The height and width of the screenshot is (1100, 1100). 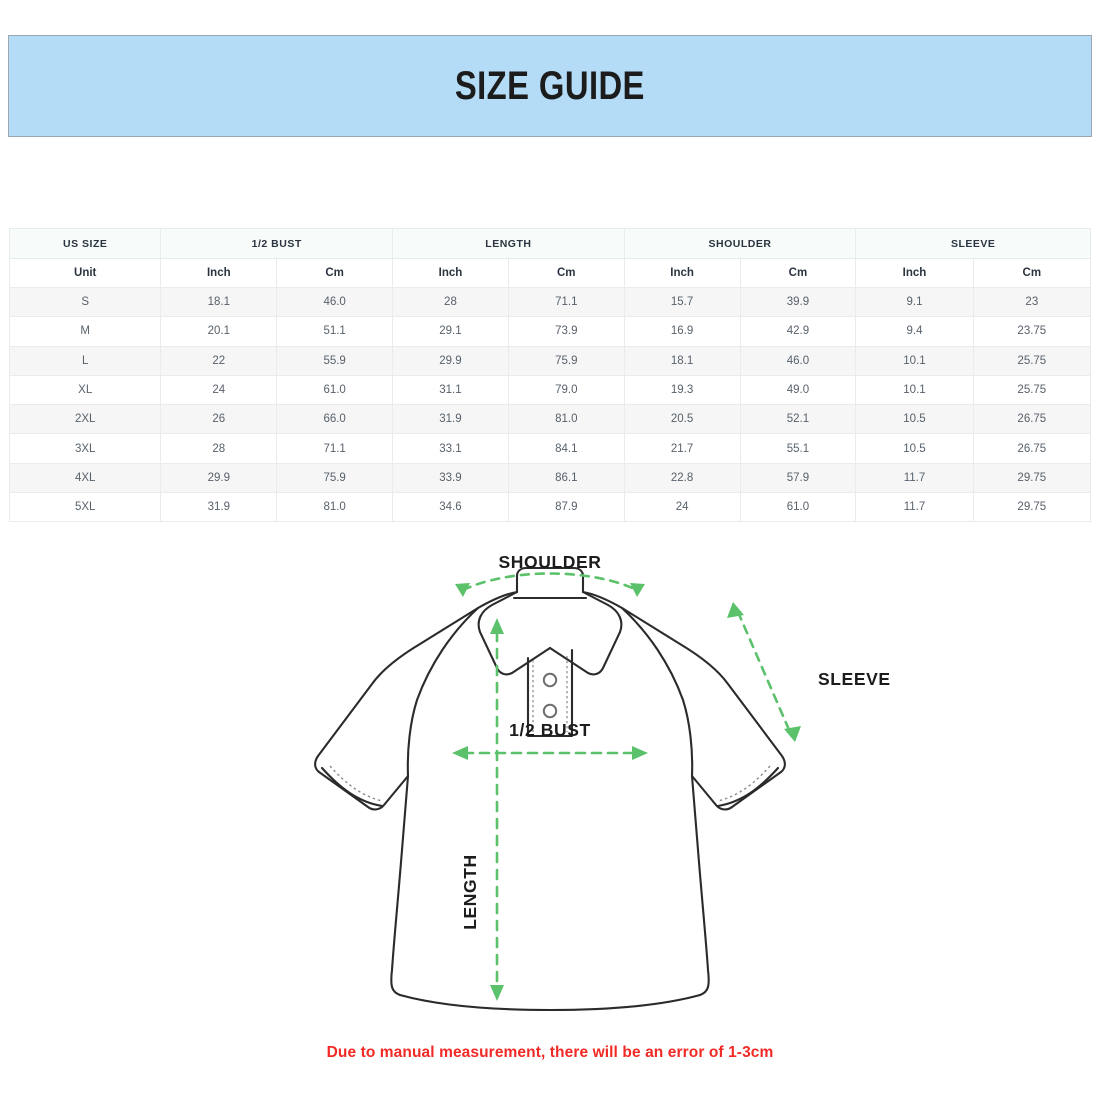 I want to click on unit-header-row: Unit Inch Cm Inch Cm Inch Cm Inch Cm, so click(x=550, y=273).